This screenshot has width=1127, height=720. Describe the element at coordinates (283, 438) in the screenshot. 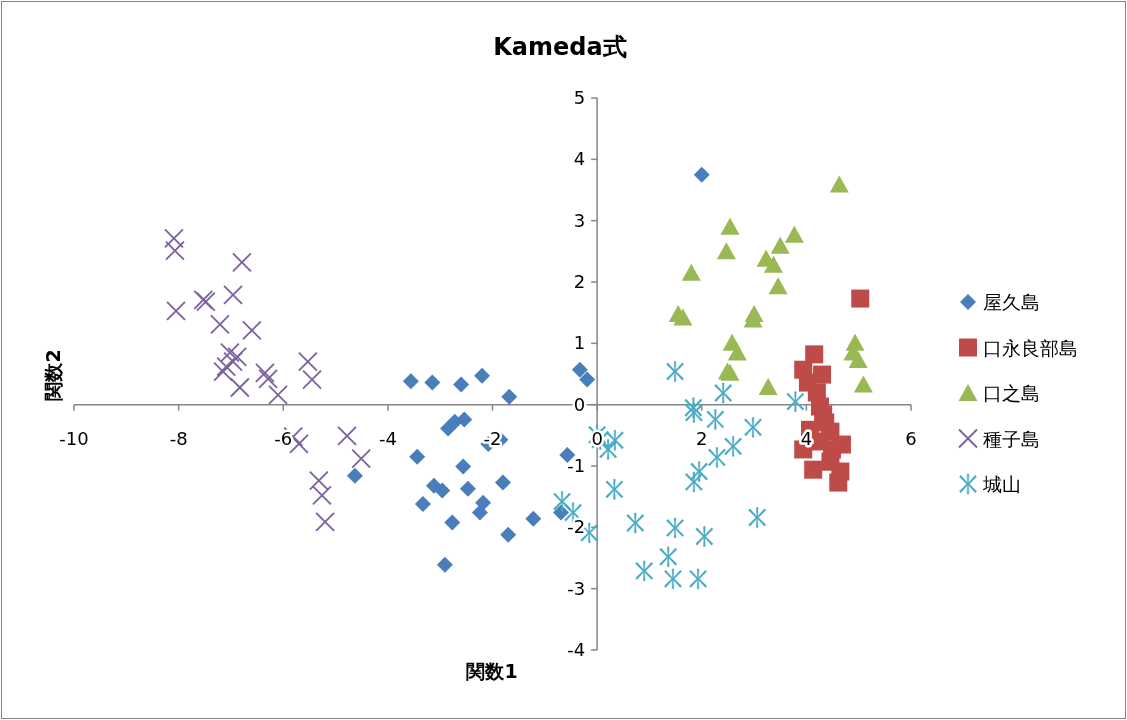

I see `x-tick-label: -6` at that location.